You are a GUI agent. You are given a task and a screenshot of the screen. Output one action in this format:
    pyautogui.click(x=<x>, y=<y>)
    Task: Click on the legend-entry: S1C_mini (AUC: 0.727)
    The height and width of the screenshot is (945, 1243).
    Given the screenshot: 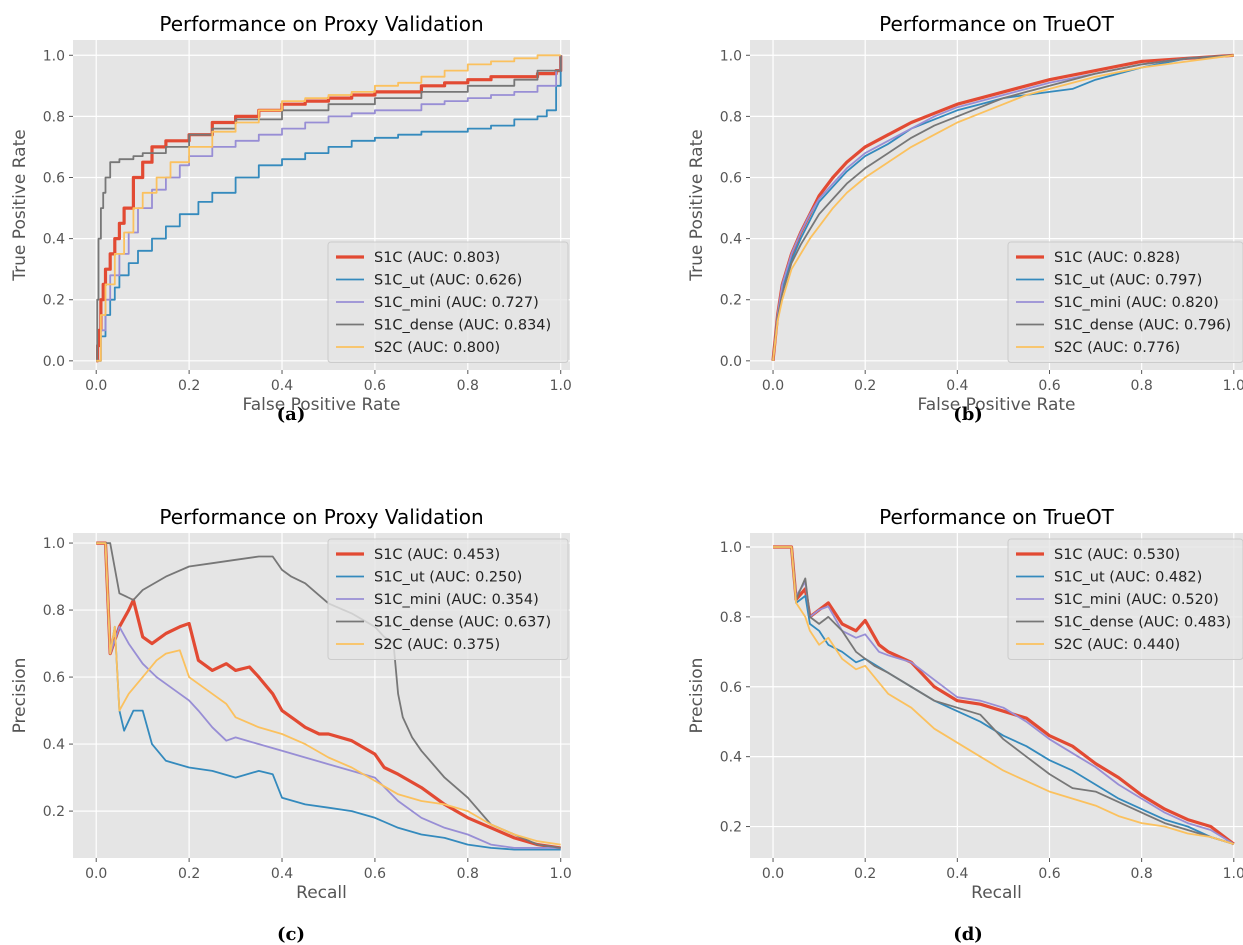 What is the action you would take?
    pyautogui.click(x=456, y=303)
    